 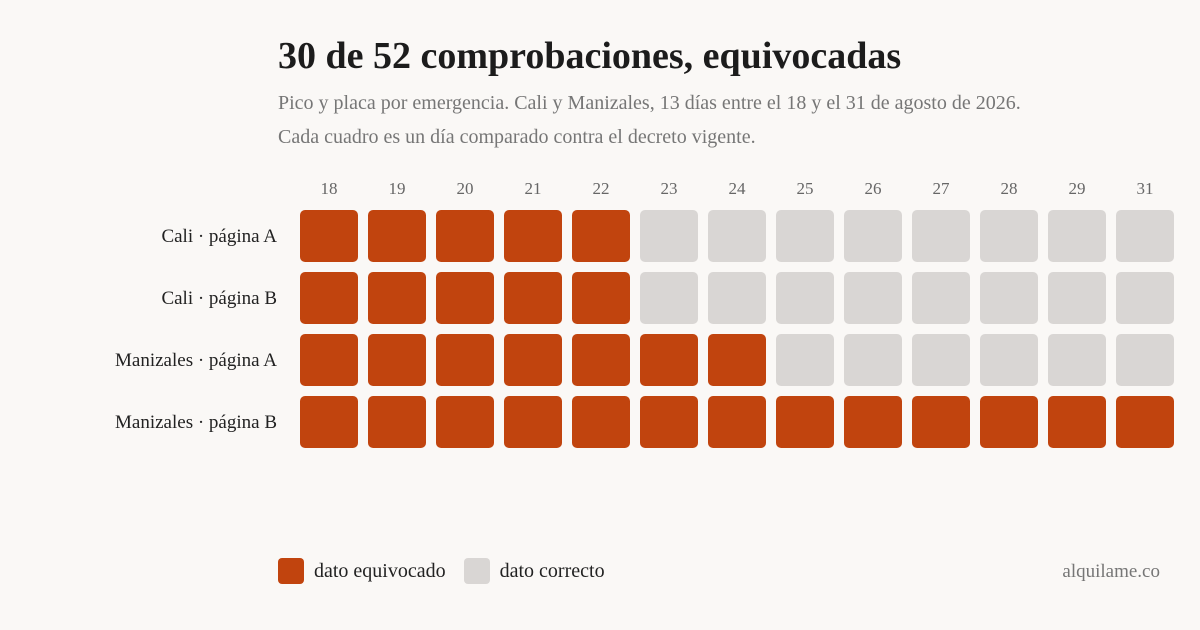 I want to click on legend-swatch-correct, so click(x=476, y=571).